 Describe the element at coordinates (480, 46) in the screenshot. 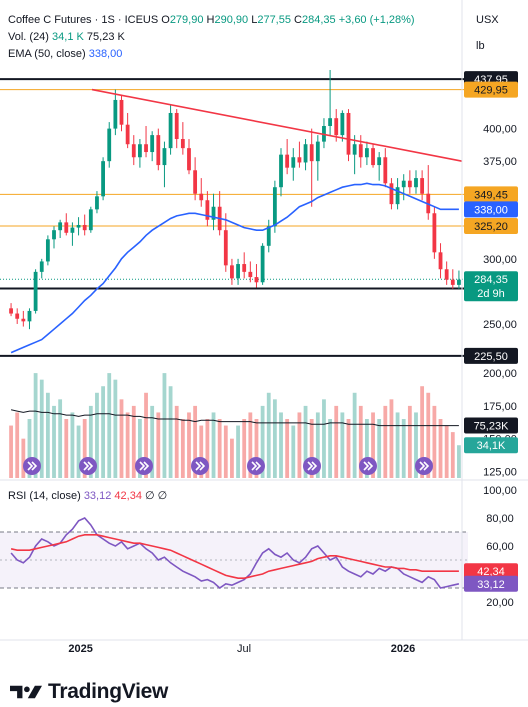

I see `unit-label: lb` at that location.